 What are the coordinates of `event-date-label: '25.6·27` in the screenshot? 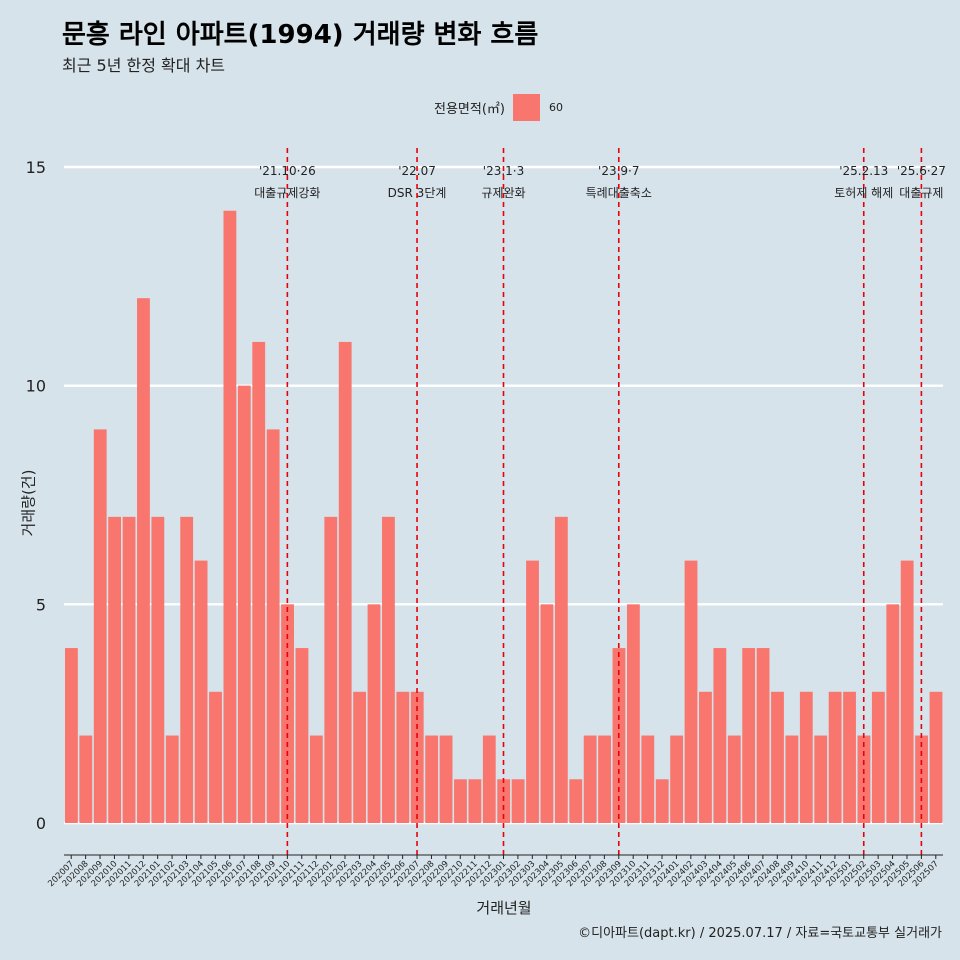 It's located at (921, 171).